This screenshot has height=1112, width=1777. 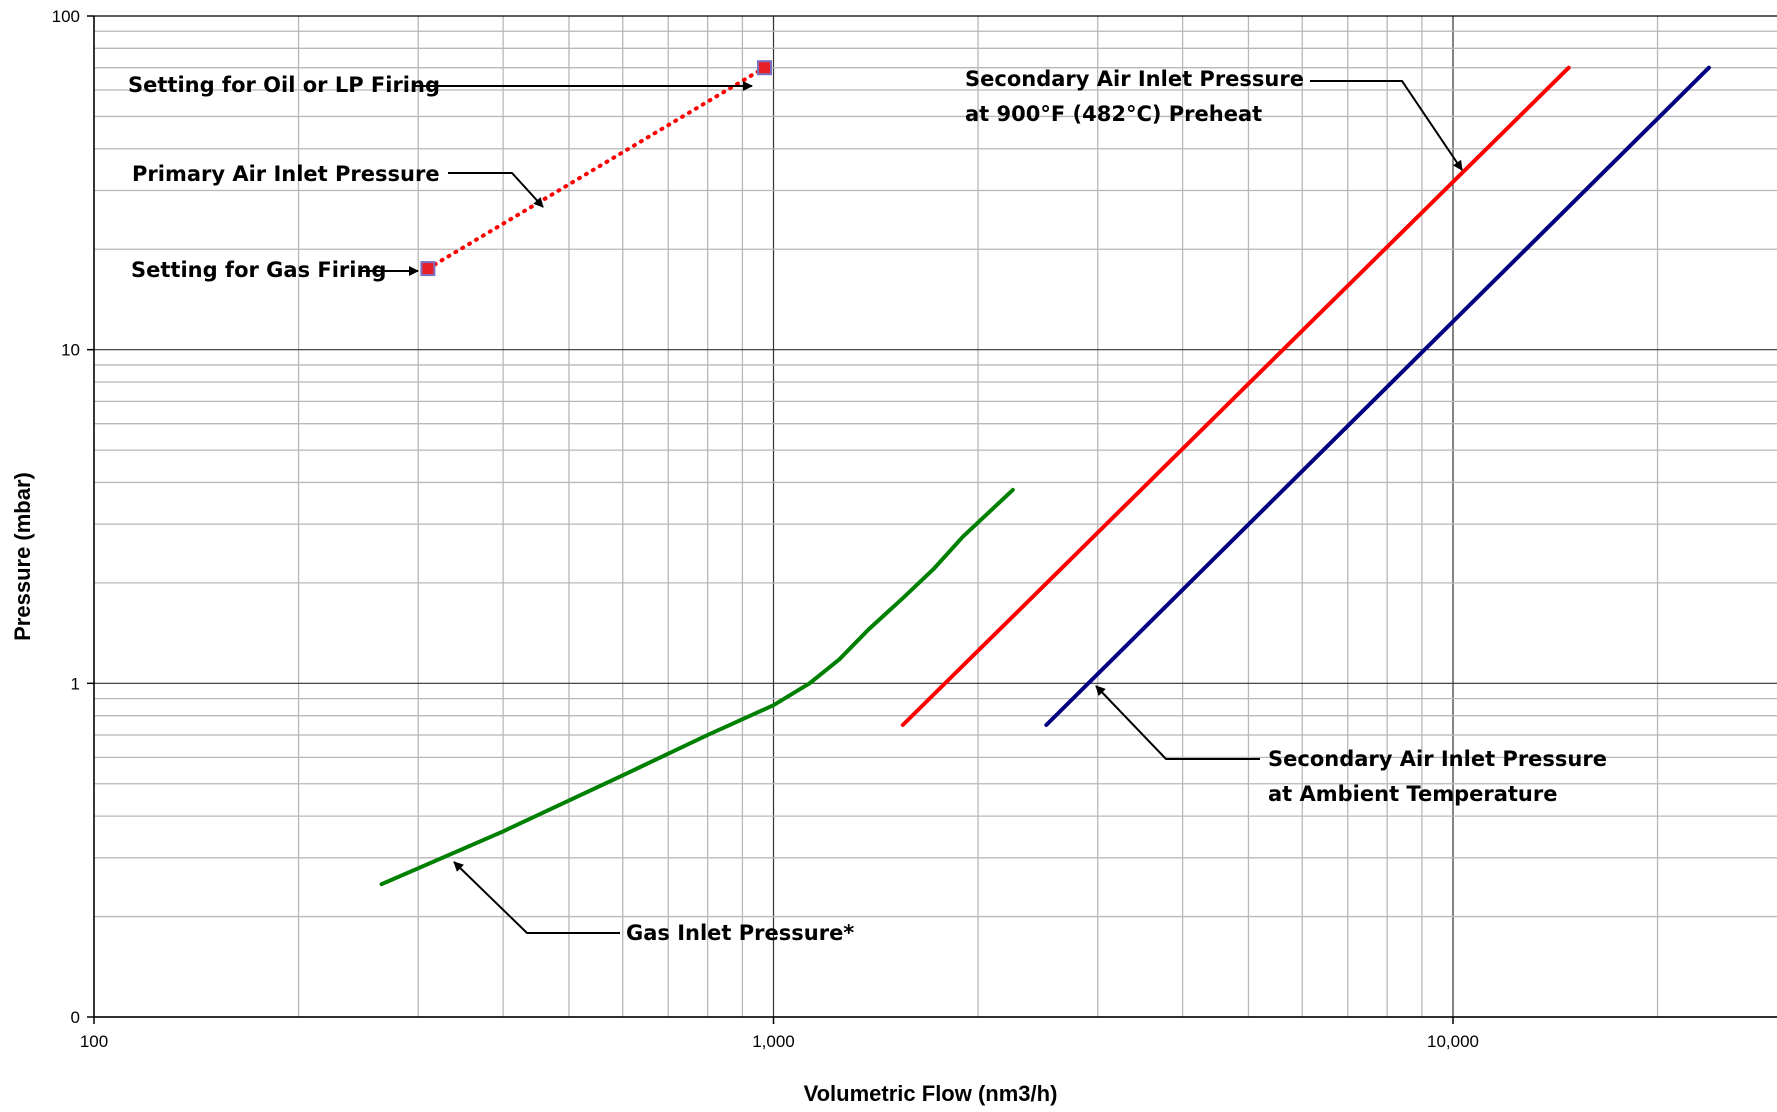 What do you see at coordinates (94, 1041) in the screenshot?
I see `x-tick-label: 100` at bounding box center [94, 1041].